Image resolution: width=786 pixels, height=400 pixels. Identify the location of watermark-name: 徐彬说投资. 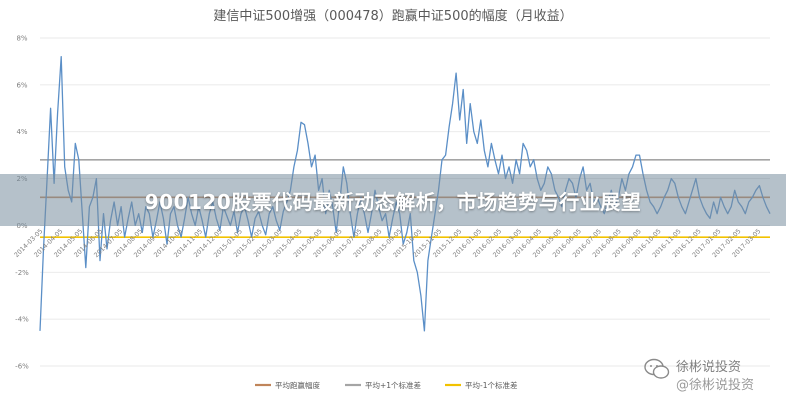
(709, 367).